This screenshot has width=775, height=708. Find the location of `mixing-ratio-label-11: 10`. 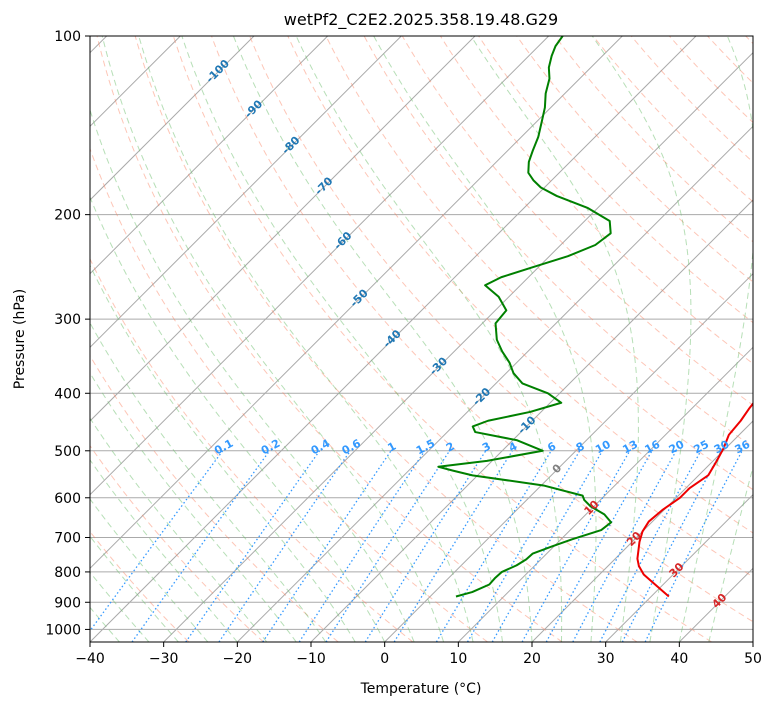

mixing-ratio-label-11: 10 is located at coordinates (603, 447).